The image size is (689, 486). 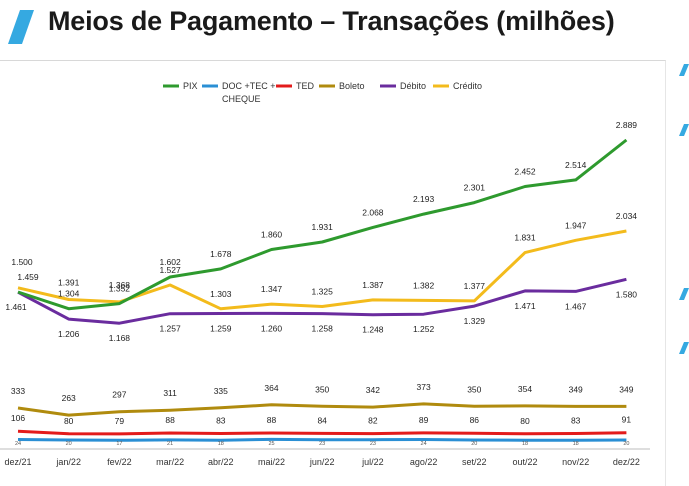 I want to click on data-label-credito: 1.368, so click(x=120, y=285).